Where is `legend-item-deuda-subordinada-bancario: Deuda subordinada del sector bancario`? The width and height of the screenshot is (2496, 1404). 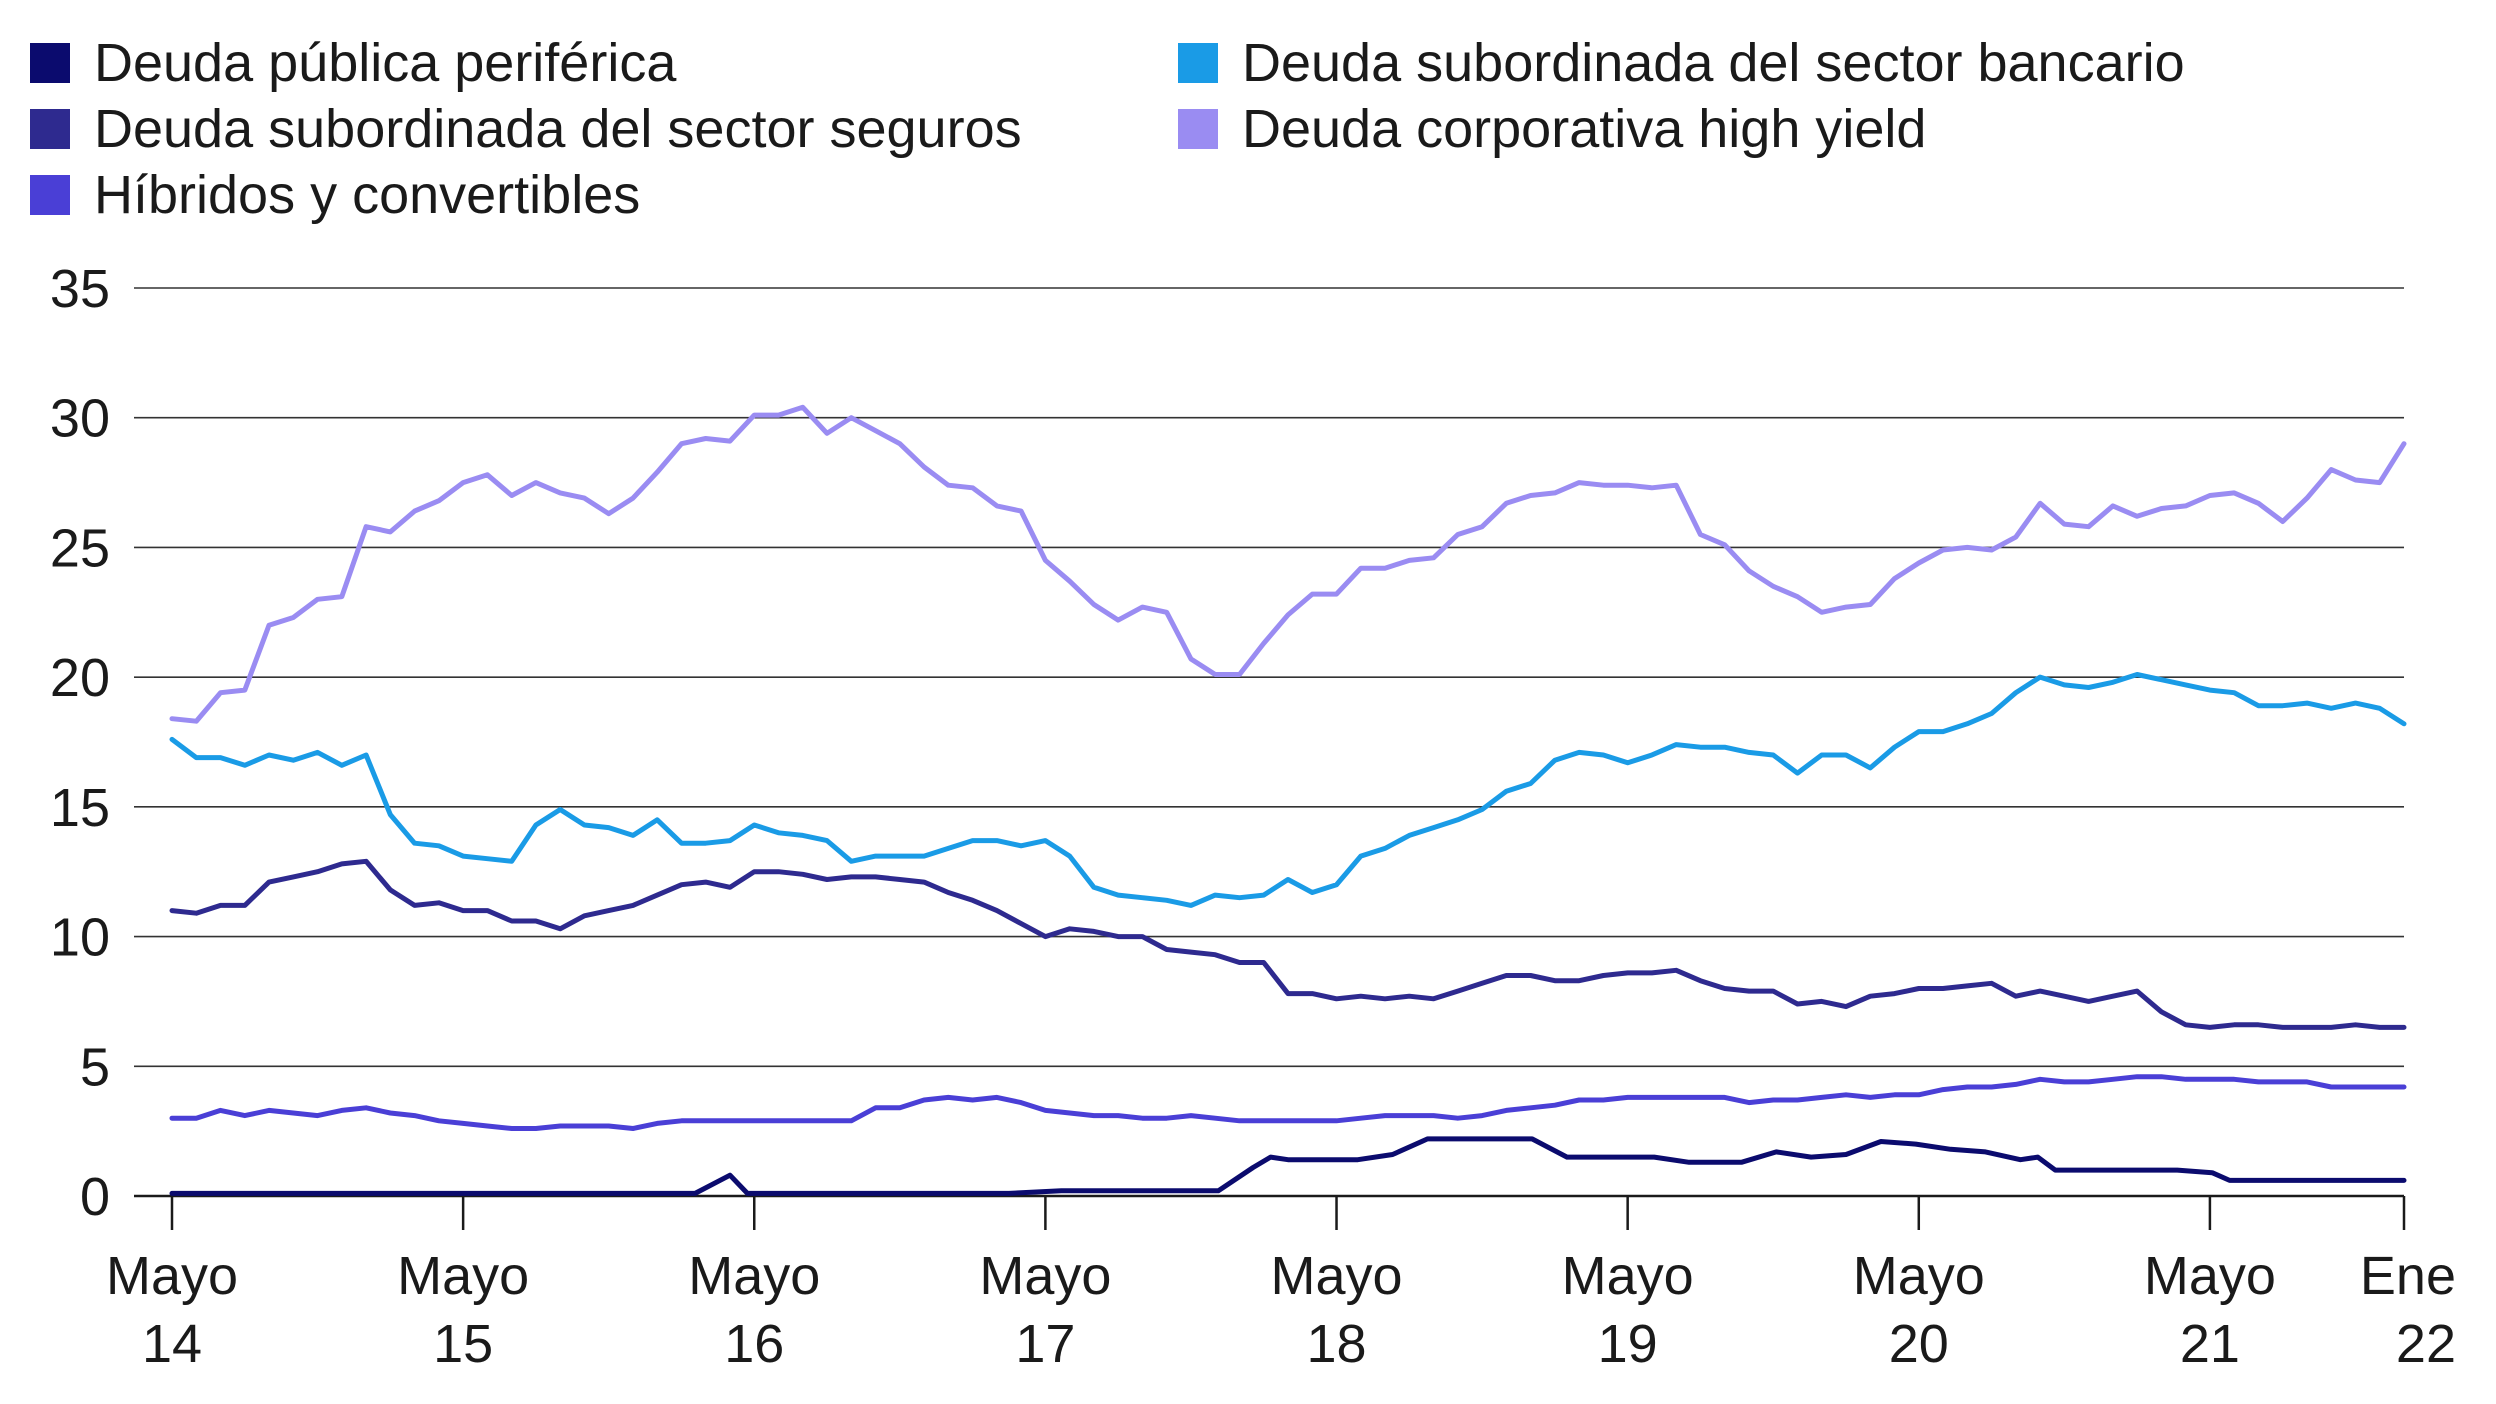 legend-item-deuda-subordinada-bancario: Deuda subordinada del sector bancario is located at coordinates (1681, 63).